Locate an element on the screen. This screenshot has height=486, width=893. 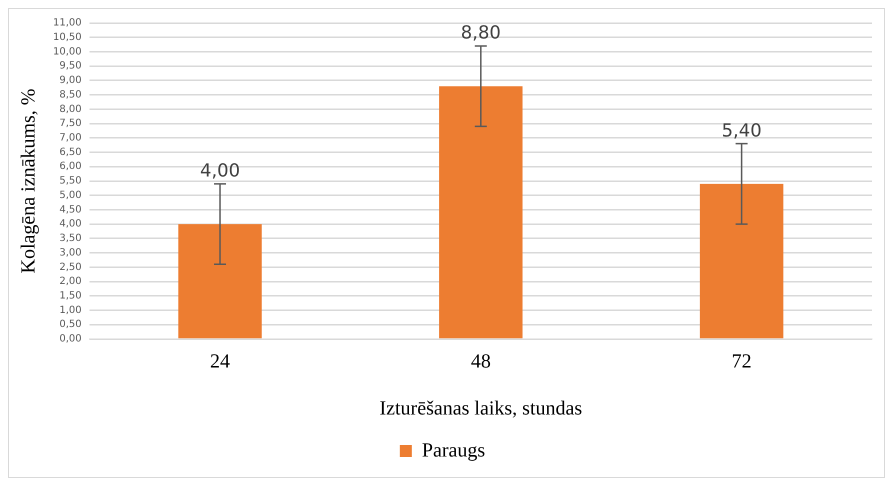
y-tick-label: 2,00 is located at coordinates (70, 282).